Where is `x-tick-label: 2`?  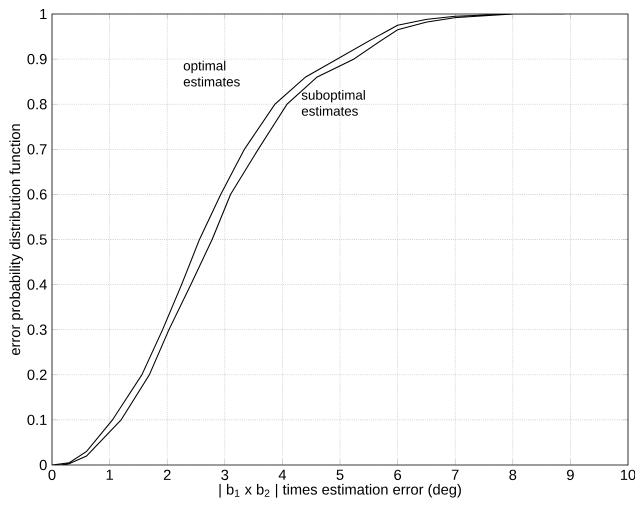 x-tick-label: 2 is located at coordinates (167, 475).